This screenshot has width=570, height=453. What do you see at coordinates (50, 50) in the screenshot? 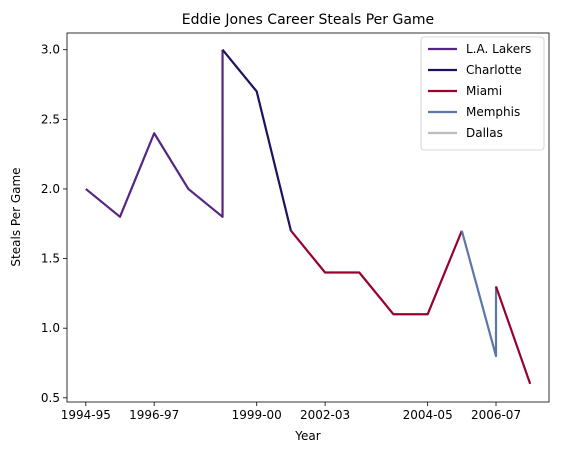
I see `y-tick-label-5: 3.0` at bounding box center [50, 50].